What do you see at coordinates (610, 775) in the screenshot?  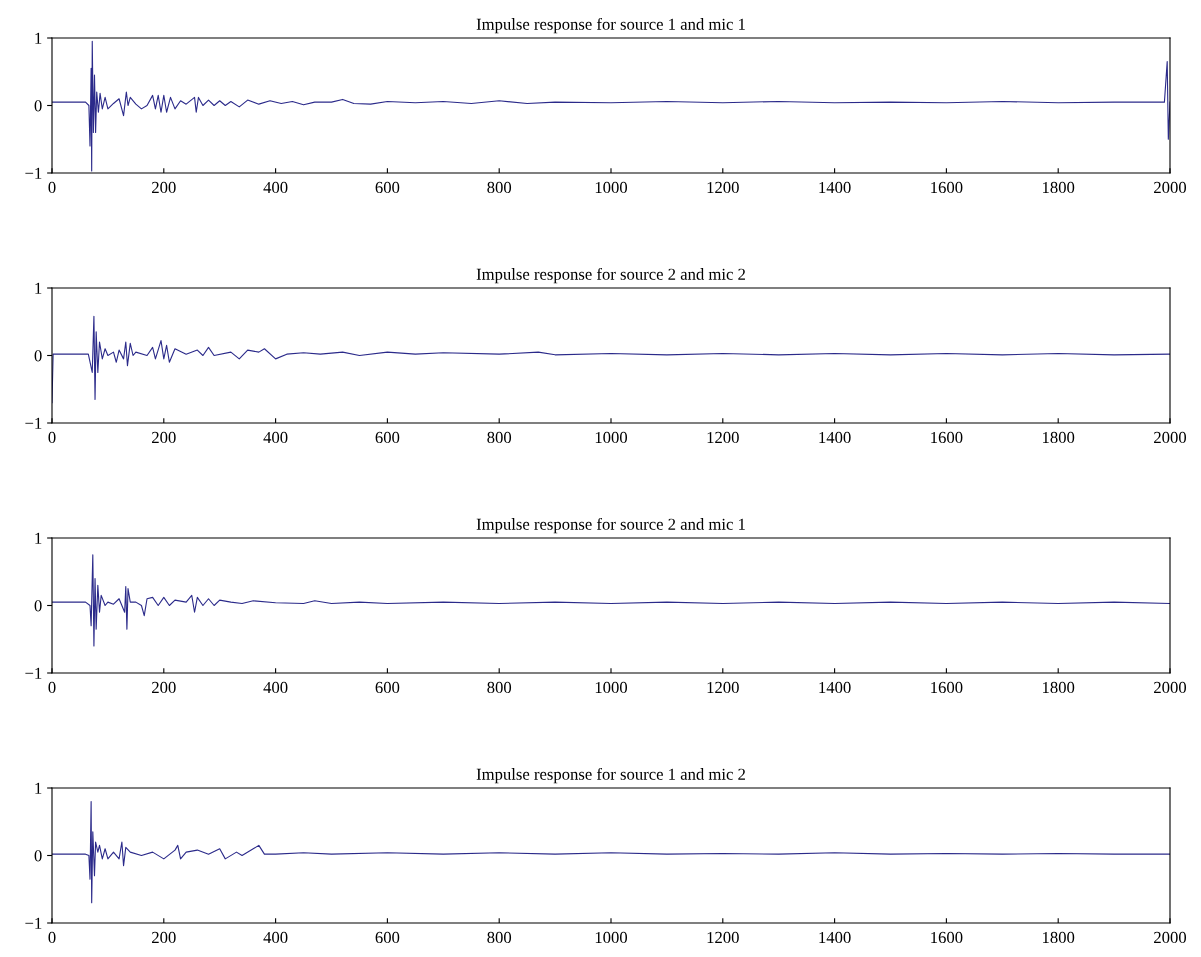 I see `chart-title: Impulse response for source 1 and mic 2` at bounding box center [610, 775].